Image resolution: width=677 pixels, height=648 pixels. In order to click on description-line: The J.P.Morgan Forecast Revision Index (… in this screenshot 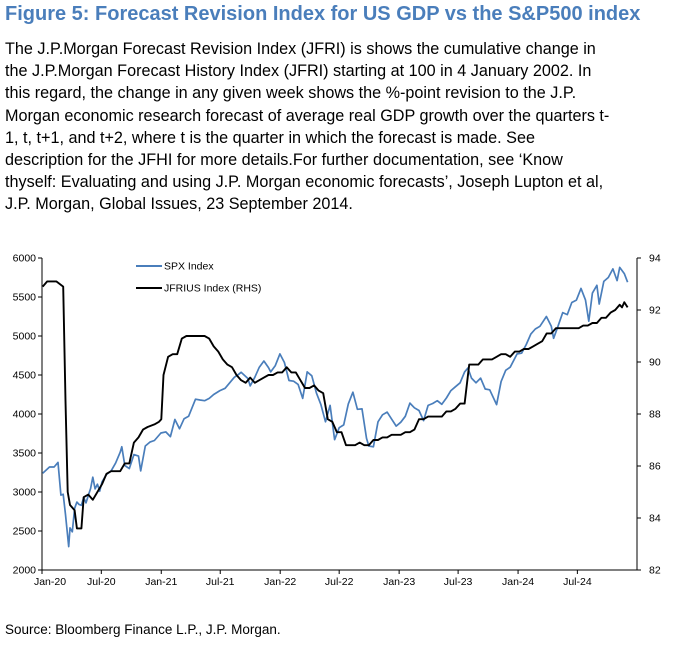, I will do `click(300, 49)`.